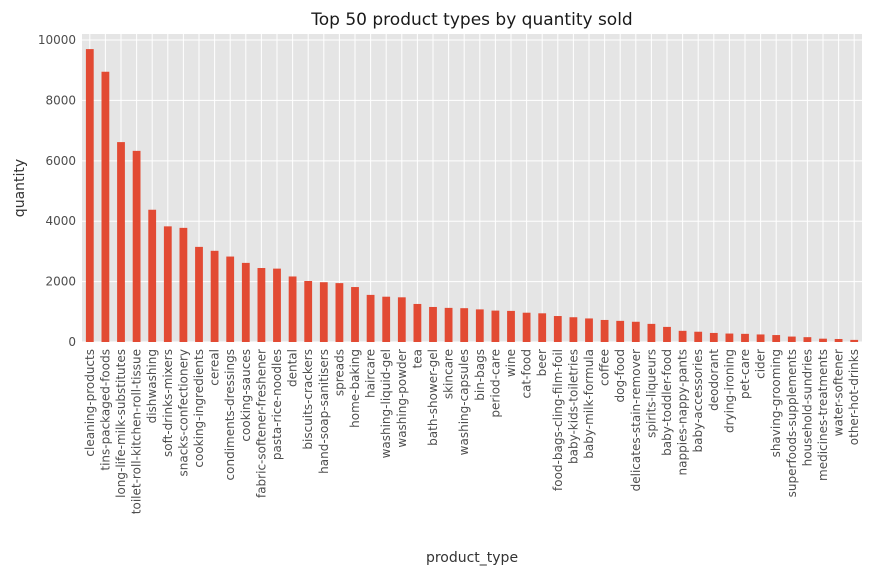  I want to click on bar-cleaning-products, so click(89, 196).